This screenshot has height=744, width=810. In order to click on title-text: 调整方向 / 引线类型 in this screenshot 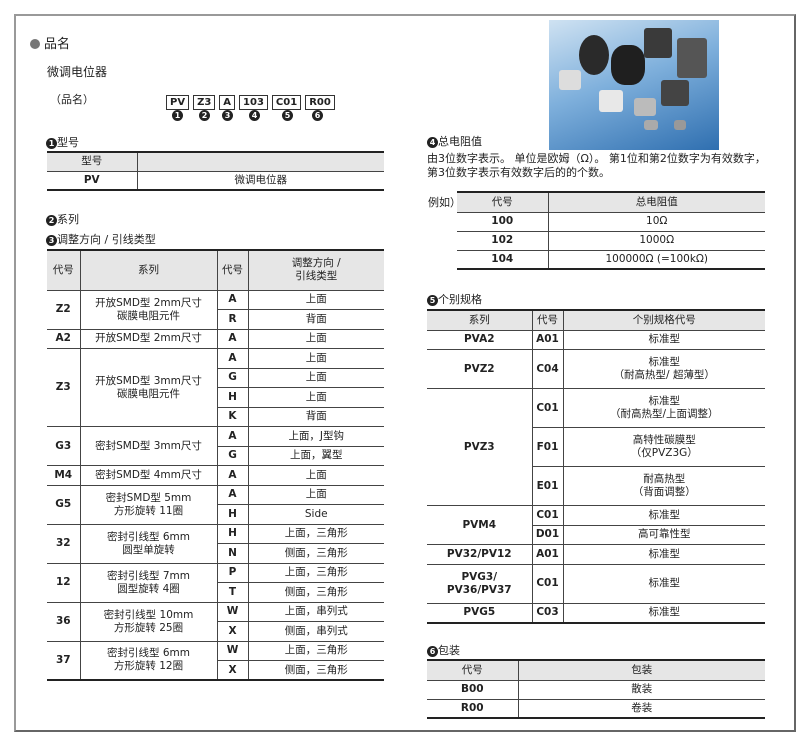, I will do `click(106, 239)`.